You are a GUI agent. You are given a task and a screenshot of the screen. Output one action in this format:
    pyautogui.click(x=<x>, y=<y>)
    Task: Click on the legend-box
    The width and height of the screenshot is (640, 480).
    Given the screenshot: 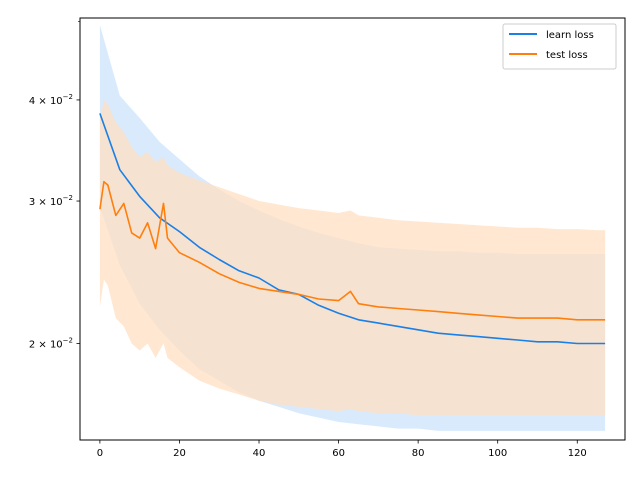 What is the action you would take?
    pyautogui.click(x=559, y=46)
    